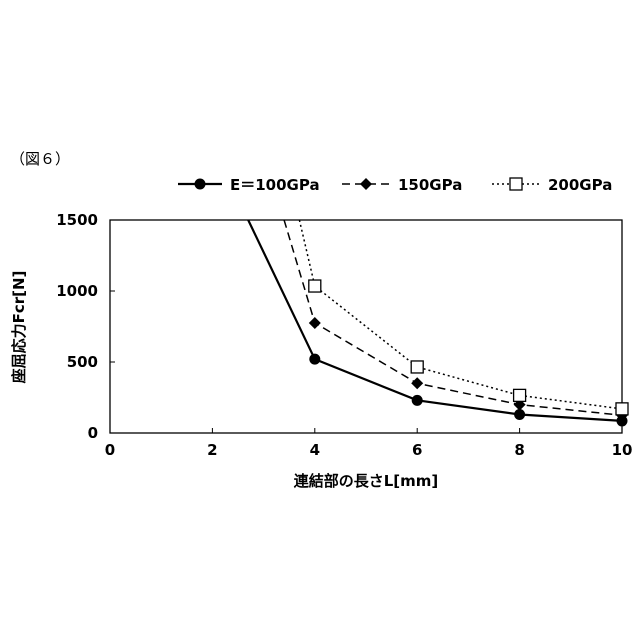 The width and height of the screenshot is (640, 640). What do you see at coordinates (275, 185) in the screenshot?
I see `legend-label-0: E＝100GPa` at bounding box center [275, 185].